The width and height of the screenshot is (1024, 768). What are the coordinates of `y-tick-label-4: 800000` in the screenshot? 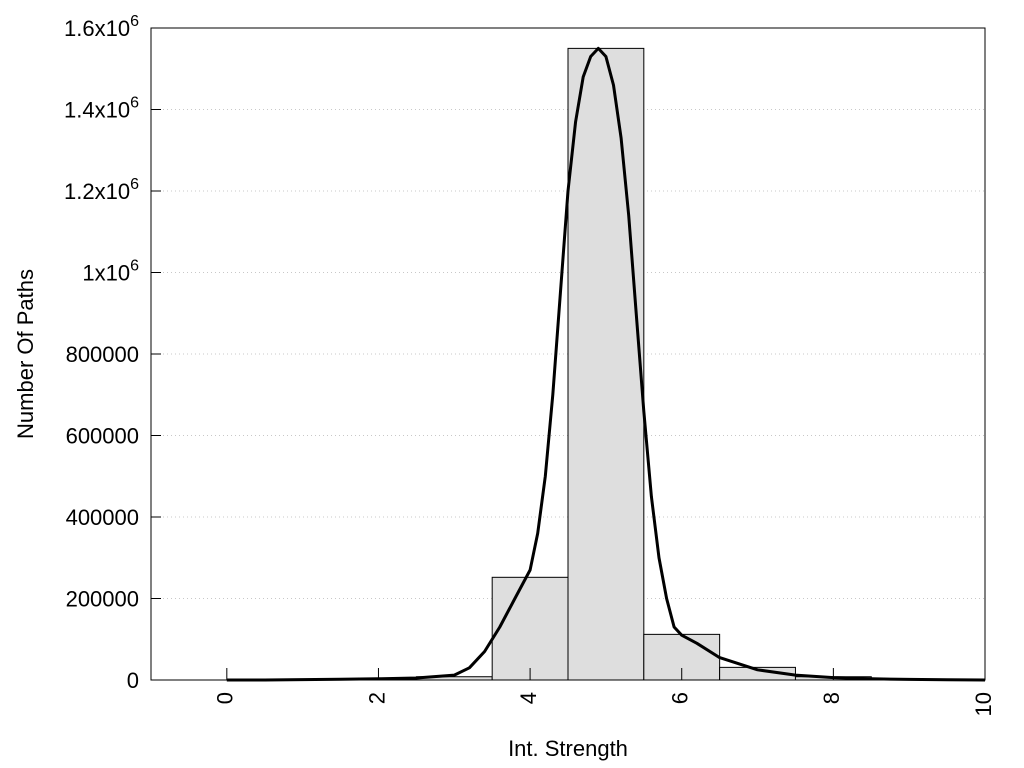 It's located at (102, 354).